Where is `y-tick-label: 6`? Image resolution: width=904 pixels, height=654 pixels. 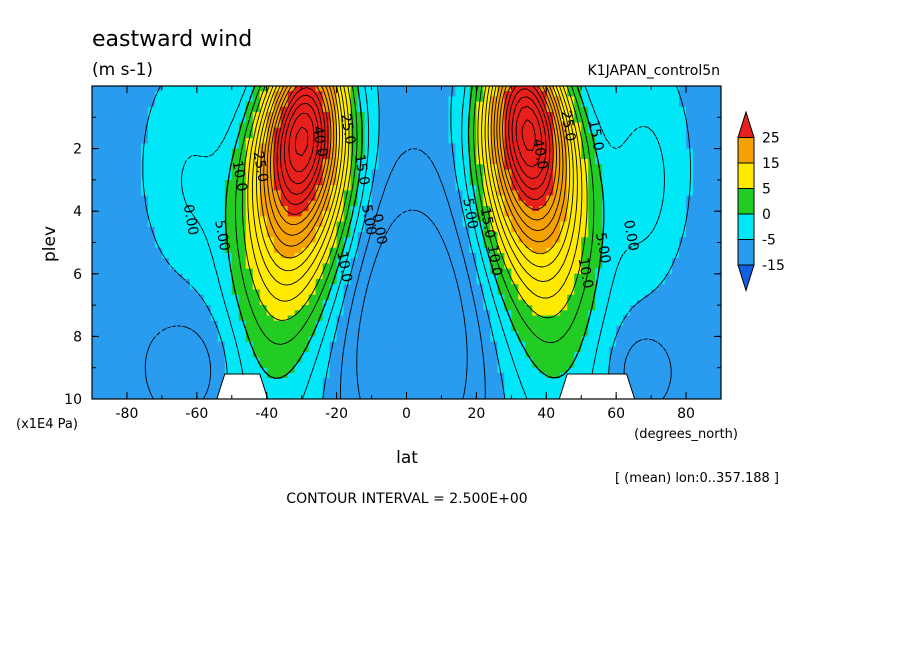
y-tick-label: 6 is located at coordinates (77, 275).